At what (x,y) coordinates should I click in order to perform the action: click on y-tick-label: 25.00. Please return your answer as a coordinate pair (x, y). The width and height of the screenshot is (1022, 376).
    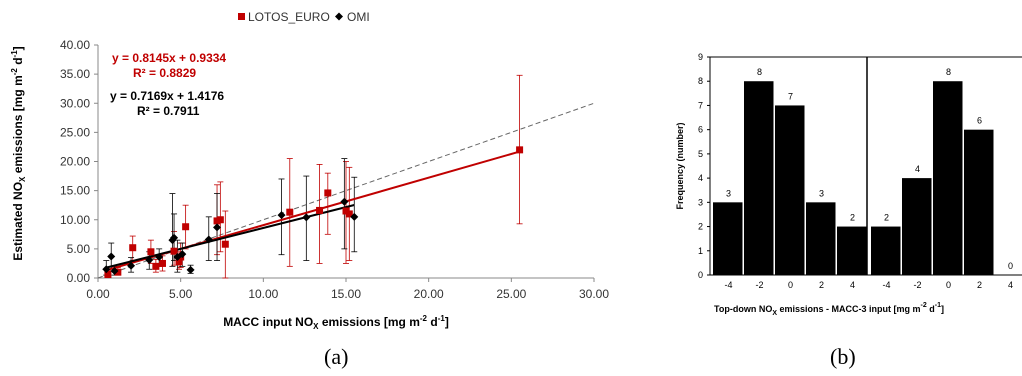
    Looking at the image, I should click on (75, 132).